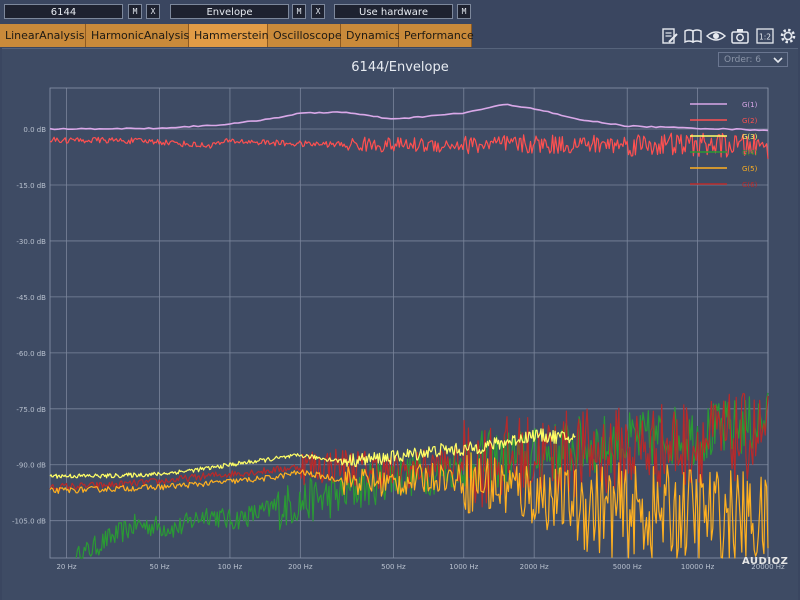  Describe the element at coordinates (135, 11) in the screenshot. I see `m-button-1: M` at that location.